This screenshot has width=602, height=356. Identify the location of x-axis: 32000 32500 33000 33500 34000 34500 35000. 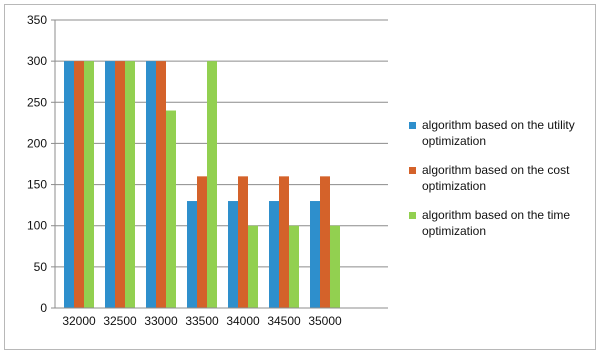
(221, 317).